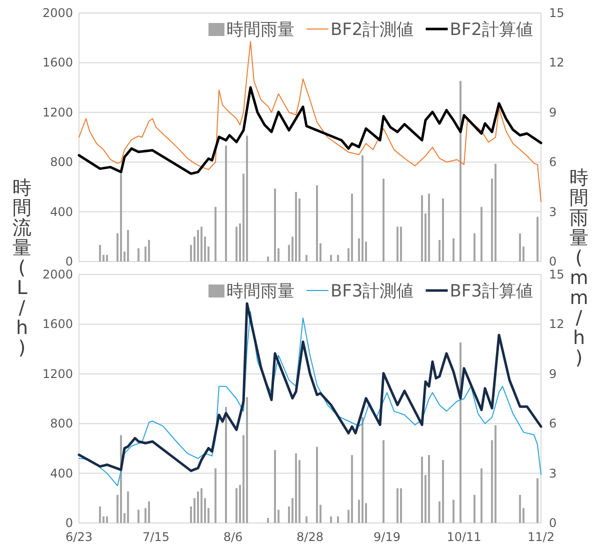 This screenshot has height=546, width=593. I want to click on x-tick-label: 6/23, so click(79, 537).